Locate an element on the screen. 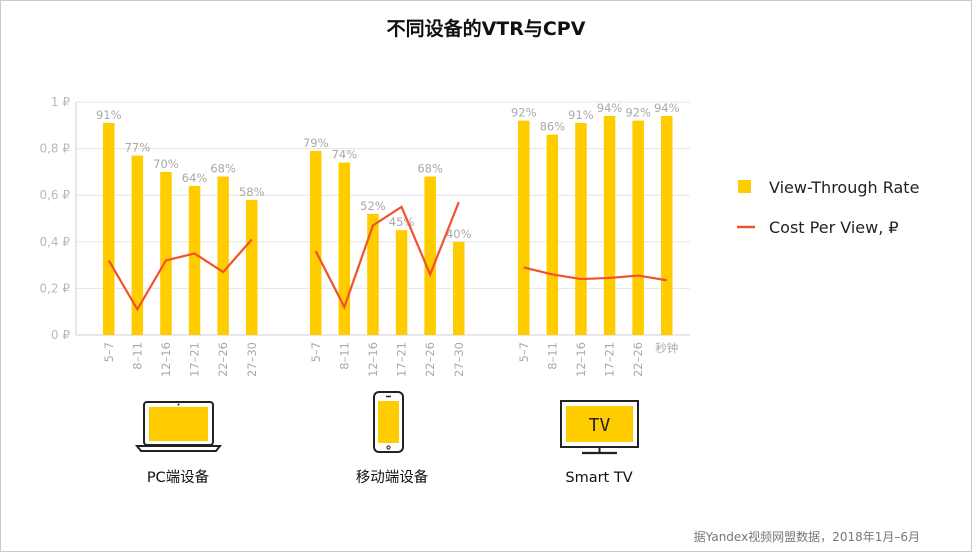 The width and height of the screenshot is (972, 552). y-tick-label: 0,2 ₽ is located at coordinates (54, 288).